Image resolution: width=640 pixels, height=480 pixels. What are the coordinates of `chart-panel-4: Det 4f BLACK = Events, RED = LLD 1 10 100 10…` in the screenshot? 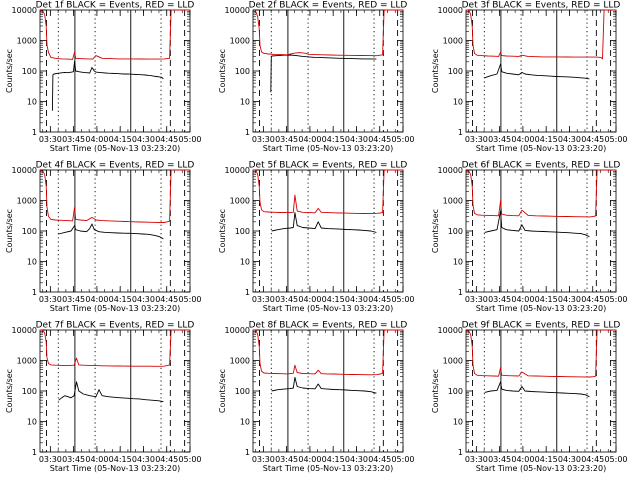 It's located at (103, 237).